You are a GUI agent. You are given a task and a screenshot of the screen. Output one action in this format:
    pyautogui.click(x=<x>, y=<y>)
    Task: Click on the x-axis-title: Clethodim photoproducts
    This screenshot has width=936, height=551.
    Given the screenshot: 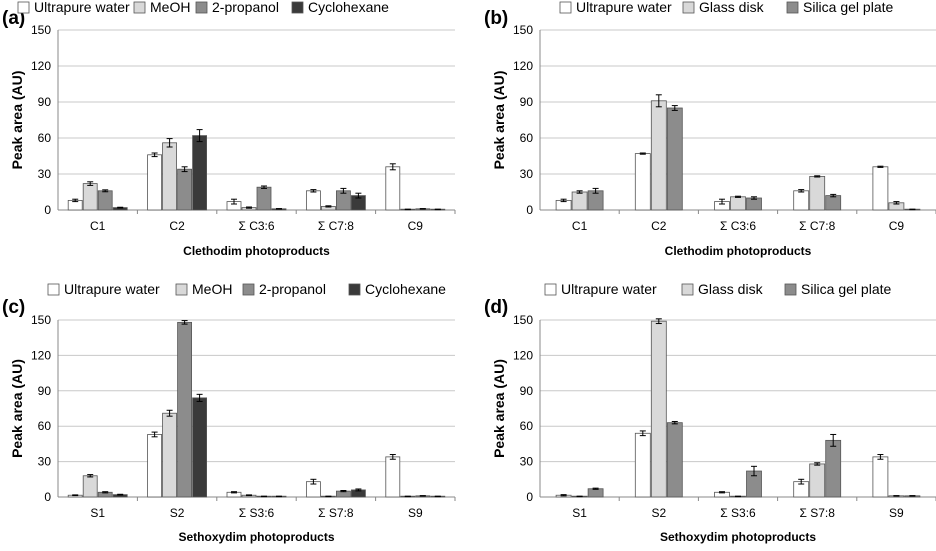 What is the action you would take?
    pyautogui.click(x=256, y=251)
    